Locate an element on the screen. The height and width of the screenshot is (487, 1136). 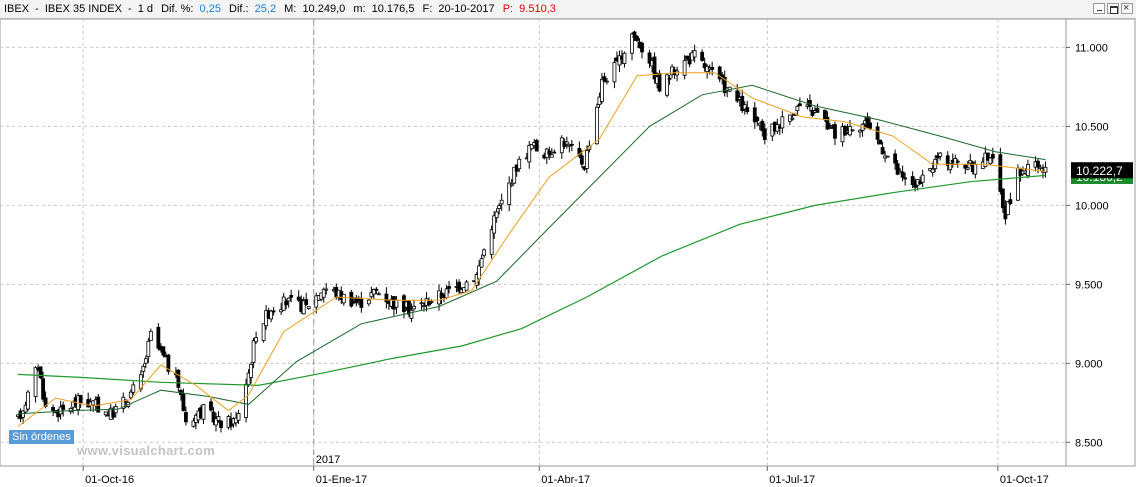
maximize-button is located at coordinates (1113, 8).